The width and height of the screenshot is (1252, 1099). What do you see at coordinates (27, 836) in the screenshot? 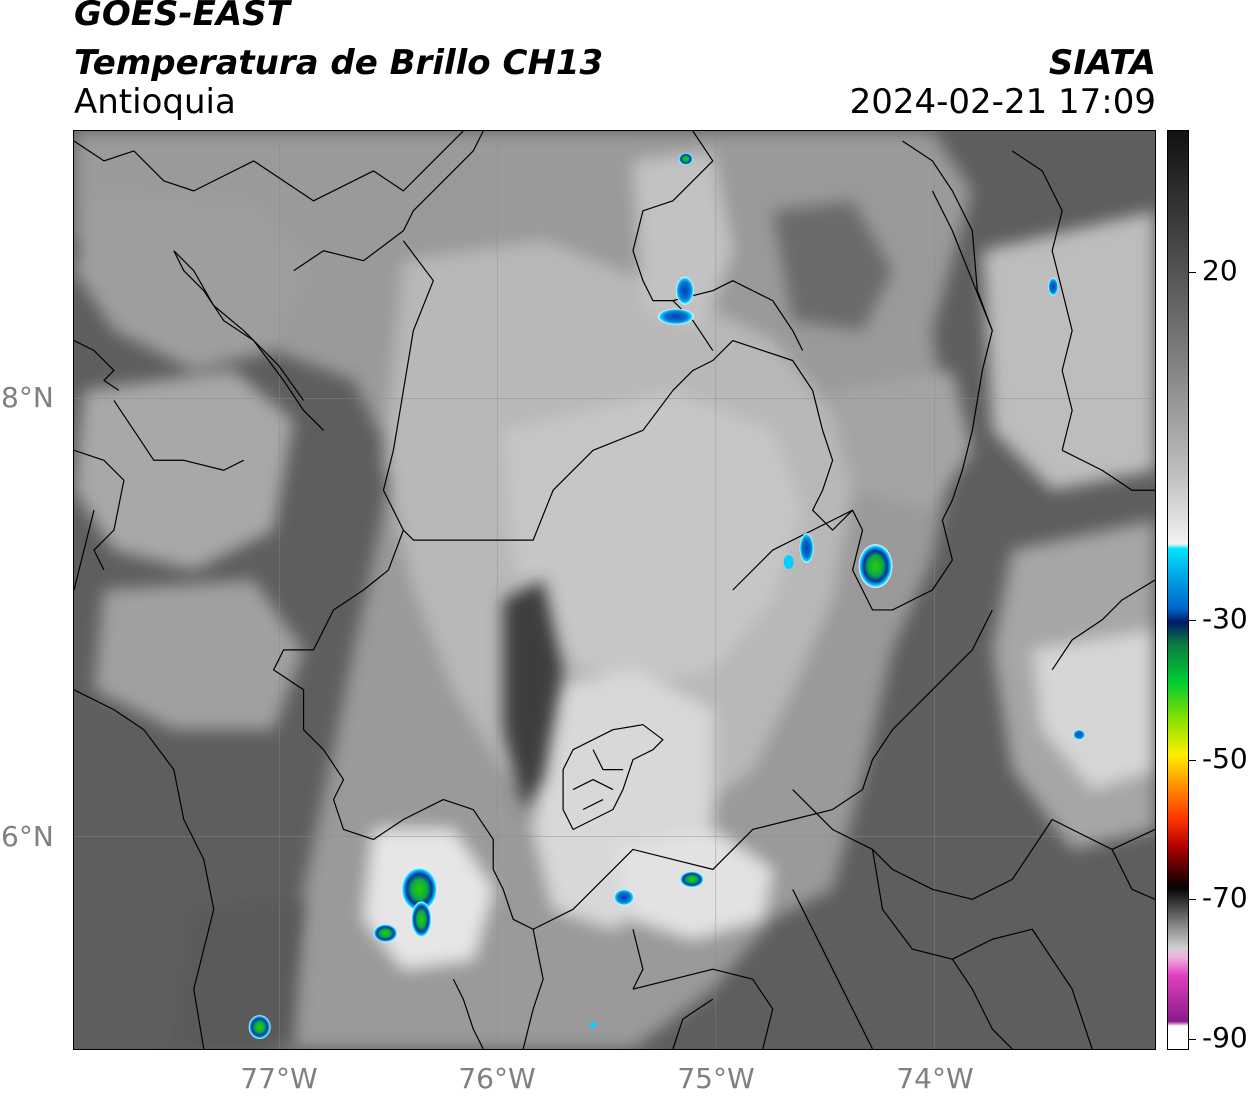
I see `lat-label-6n: 6°N` at bounding box center [27, 836].